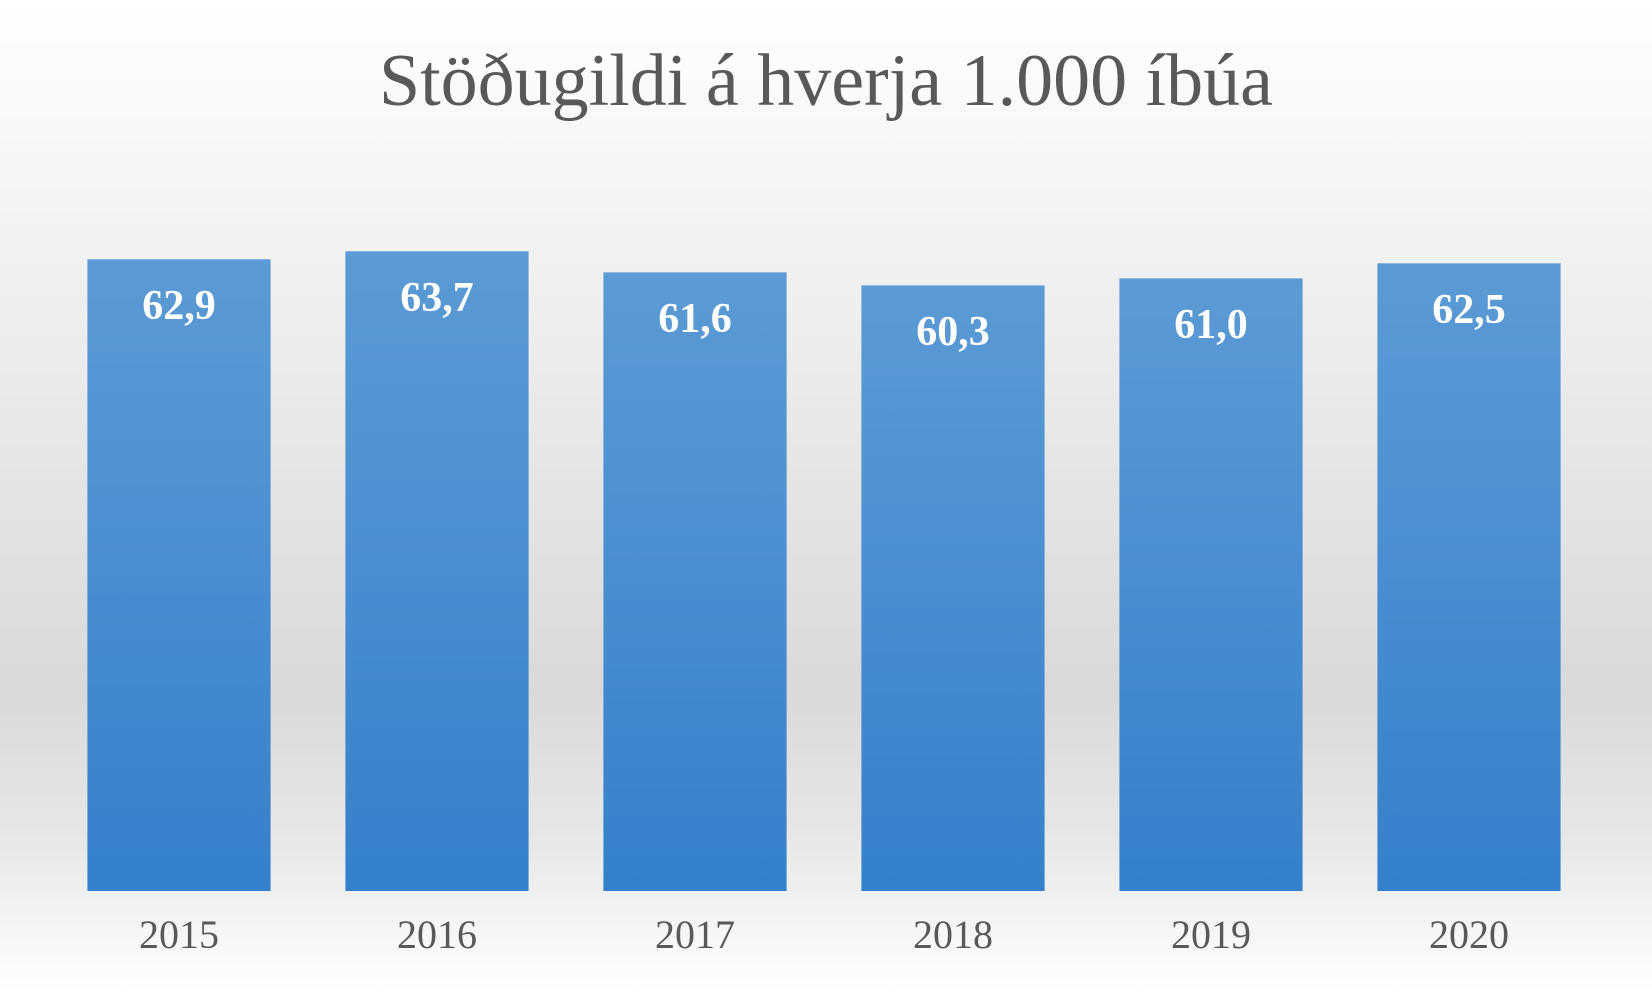  I want to click on x-tick-label: 2017, so click(695, 934).